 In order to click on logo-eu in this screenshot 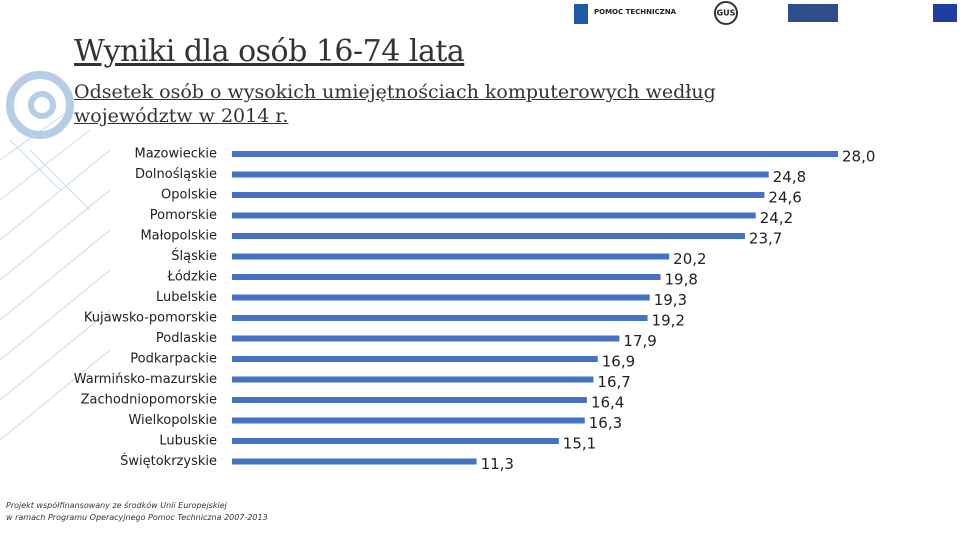, I will do `click(945, 13)`.